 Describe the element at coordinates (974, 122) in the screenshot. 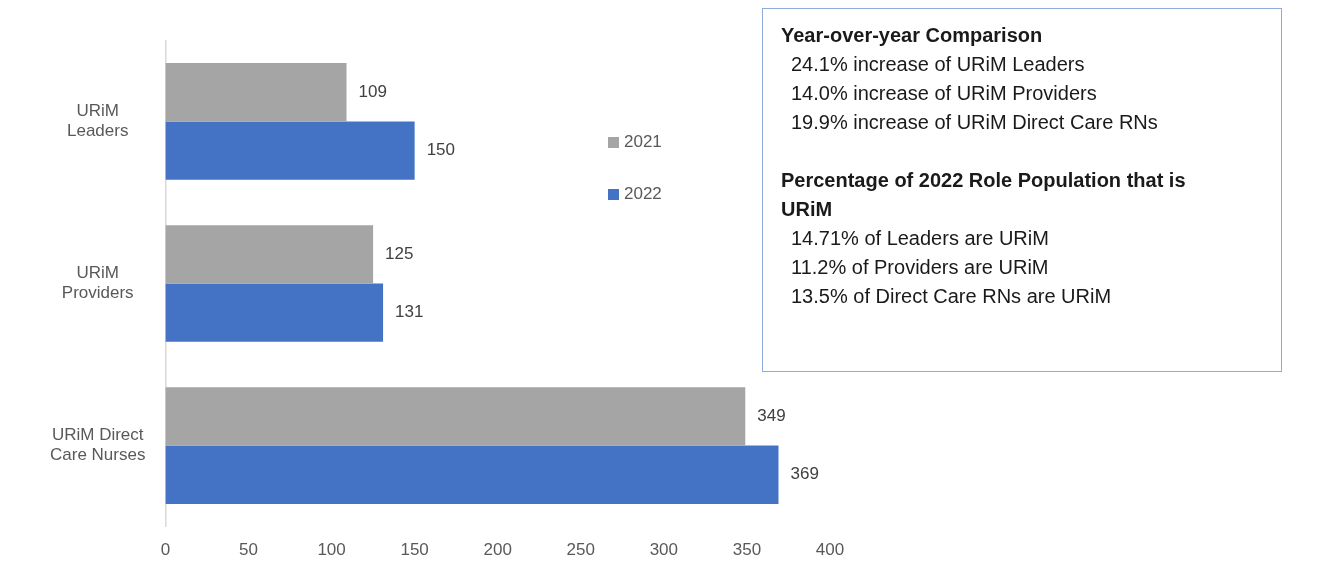

I see `annotation: 19.9% increase of URiM Direct Care RNs` at that location.